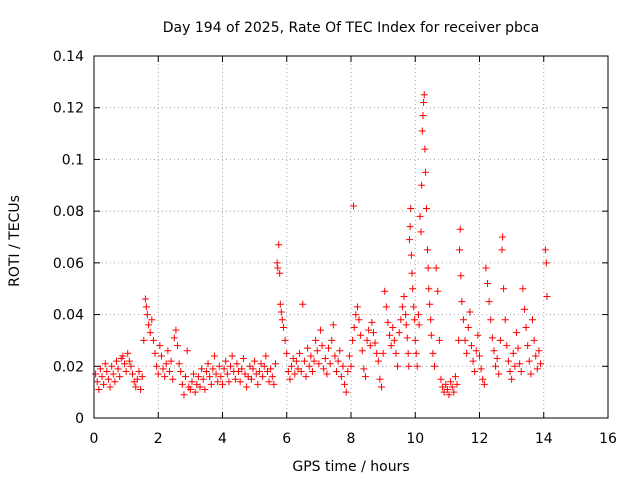 The height and width of the screenshot is (484, 640). Describe the element at coordinates (79, 419) in the screenshot. I see `y-tick-label: 0` at that location.